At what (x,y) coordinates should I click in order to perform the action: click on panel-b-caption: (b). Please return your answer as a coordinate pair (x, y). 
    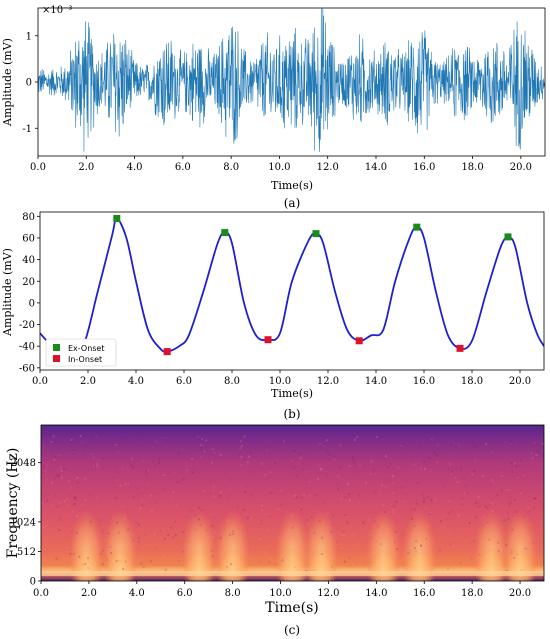
    Looking at the image, I should click on (291, 414).